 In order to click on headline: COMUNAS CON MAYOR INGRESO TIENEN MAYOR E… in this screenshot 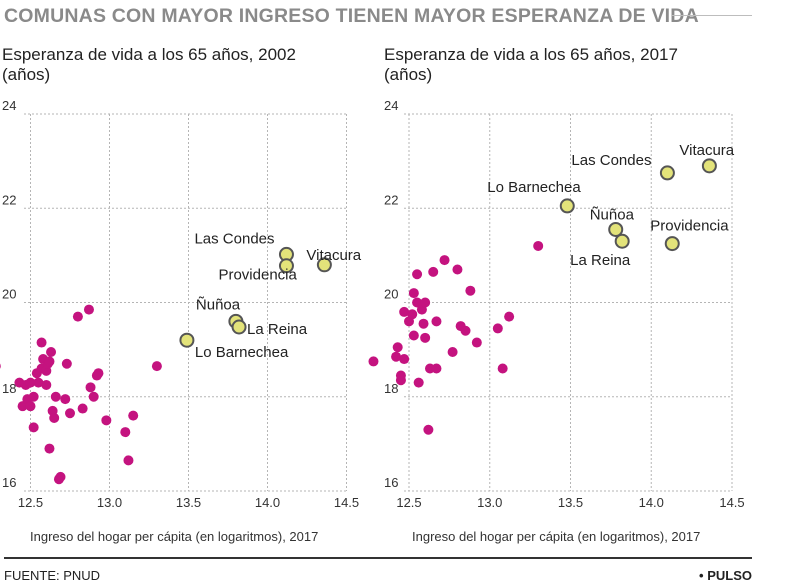, I will do `click(351, 16)`.